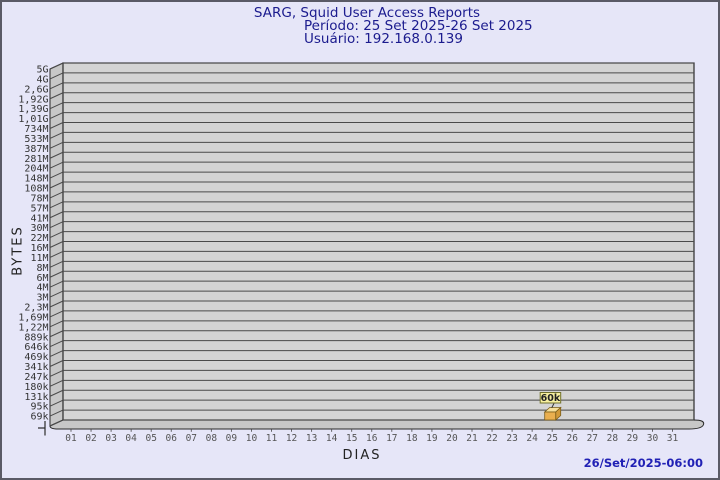 The height and width of the screenshot is (480, 720). Describe the element at coordinates (252, 438) in the screenshot. I see `svg-text: 10` at that location.